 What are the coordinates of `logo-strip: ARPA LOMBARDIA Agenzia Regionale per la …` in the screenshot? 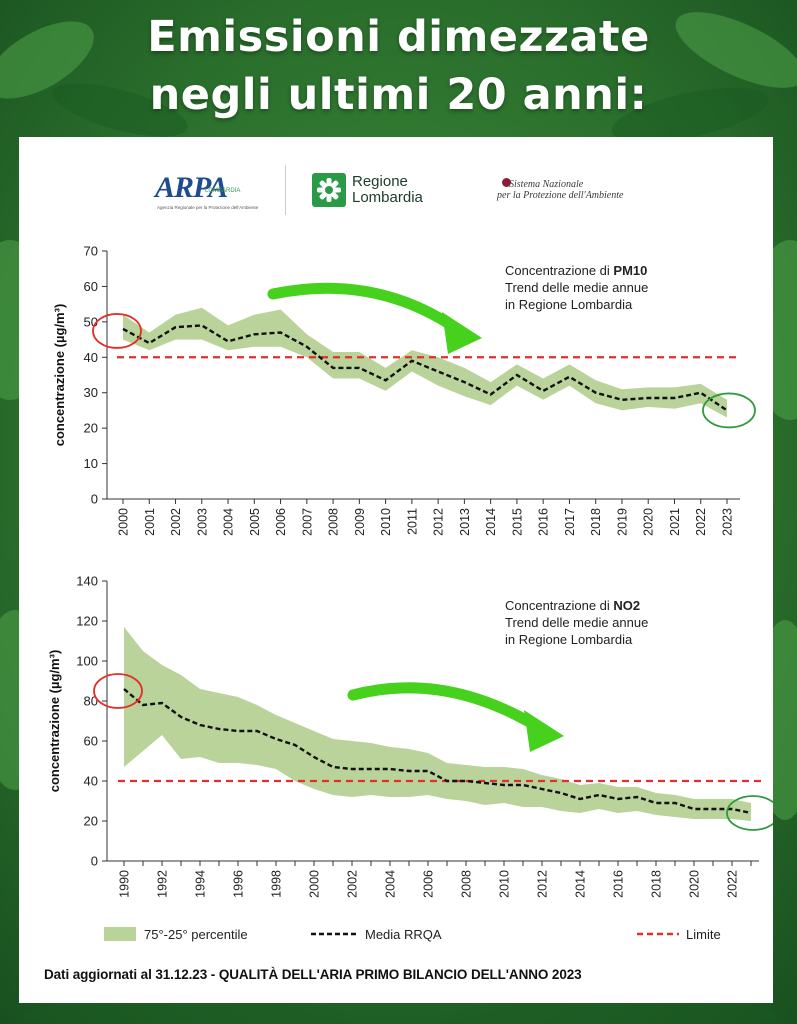 It's located at (396, 192).